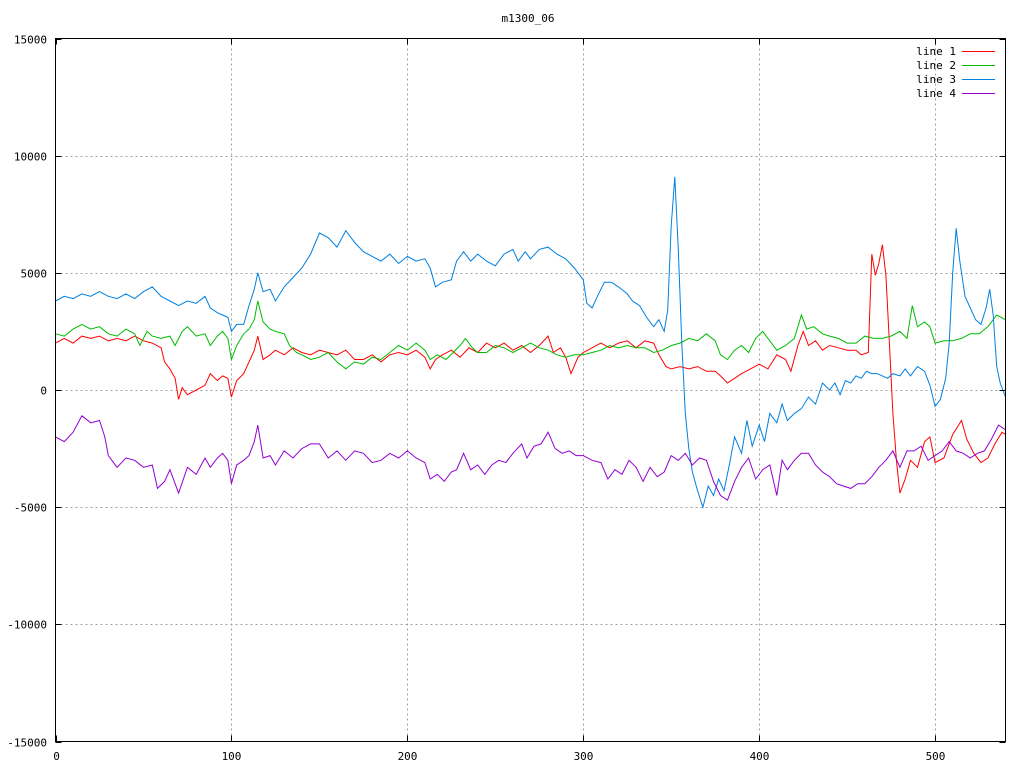 The height and width of the screenshot is (768, 1024). I want to click on y-tick-label: 10000, so click(30, 157).